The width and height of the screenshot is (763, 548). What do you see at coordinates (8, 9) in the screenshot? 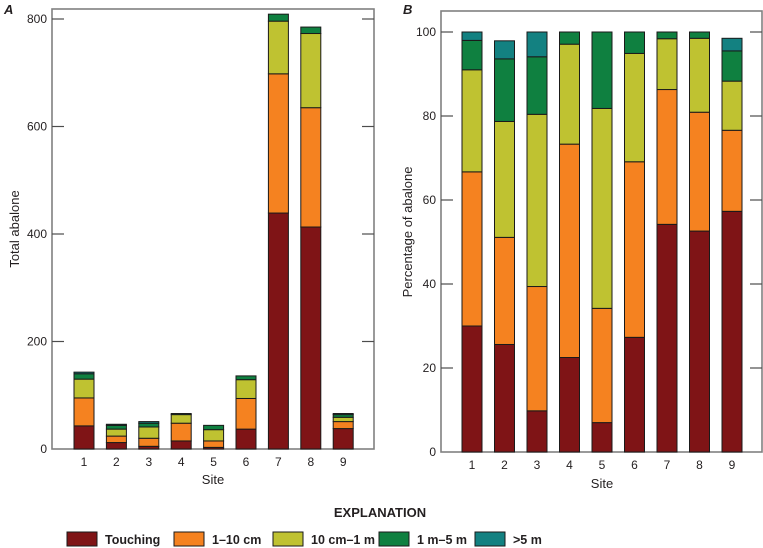
I see `panel-a-letter: A` at bounding box center [8, 9].